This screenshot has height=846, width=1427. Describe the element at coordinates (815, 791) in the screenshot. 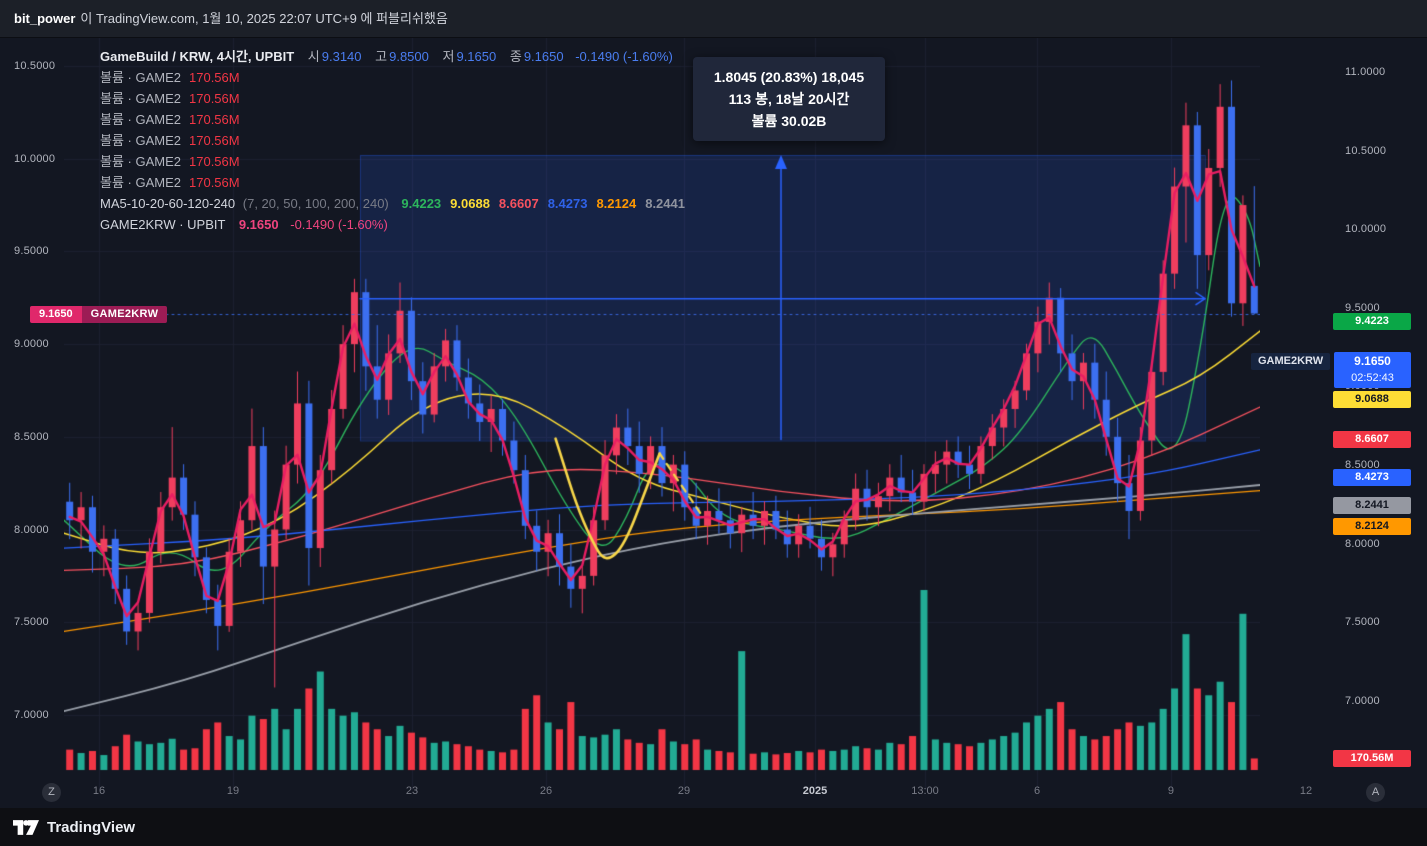

I see `time-axis-label-2025: 2025` at that location.